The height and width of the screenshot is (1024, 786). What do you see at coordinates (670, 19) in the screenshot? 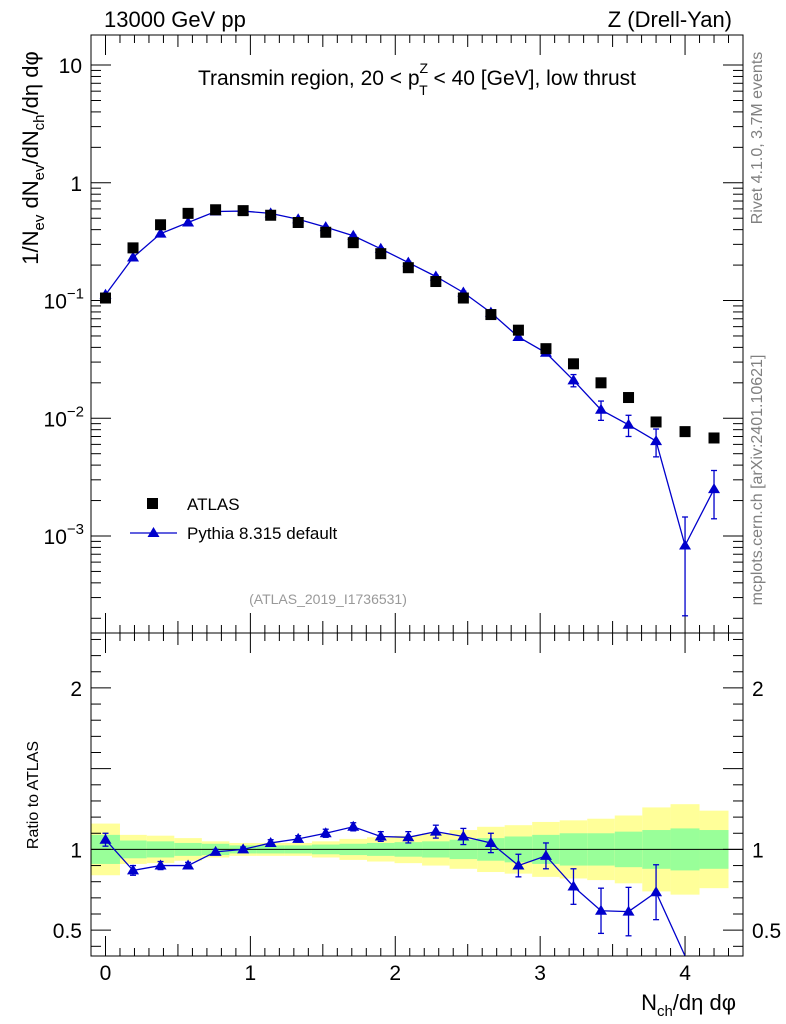
I see `process-label: Z (Drell-Yan)` at bounding box center [670, 19].